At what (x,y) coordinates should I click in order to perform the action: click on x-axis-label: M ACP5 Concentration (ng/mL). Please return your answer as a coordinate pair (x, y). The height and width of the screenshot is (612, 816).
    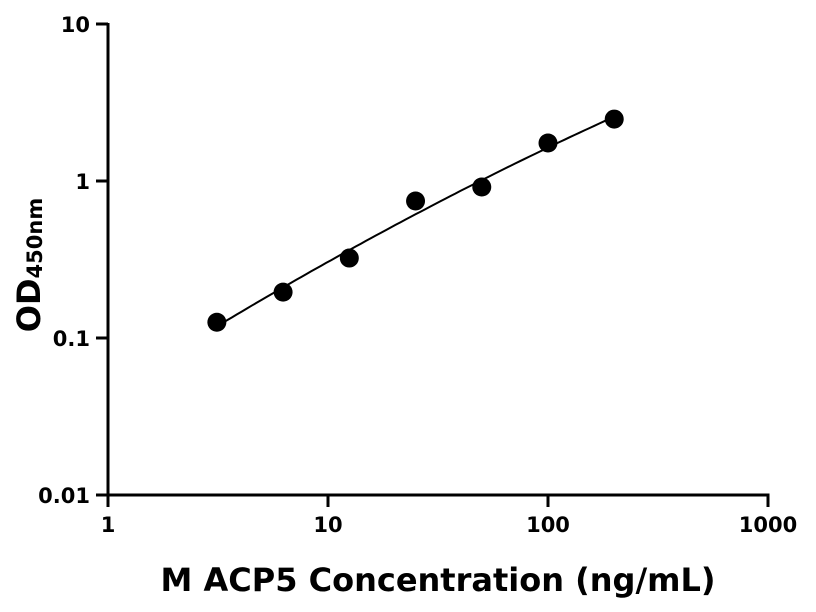
    Looking at the image, I should click on (438, 580).